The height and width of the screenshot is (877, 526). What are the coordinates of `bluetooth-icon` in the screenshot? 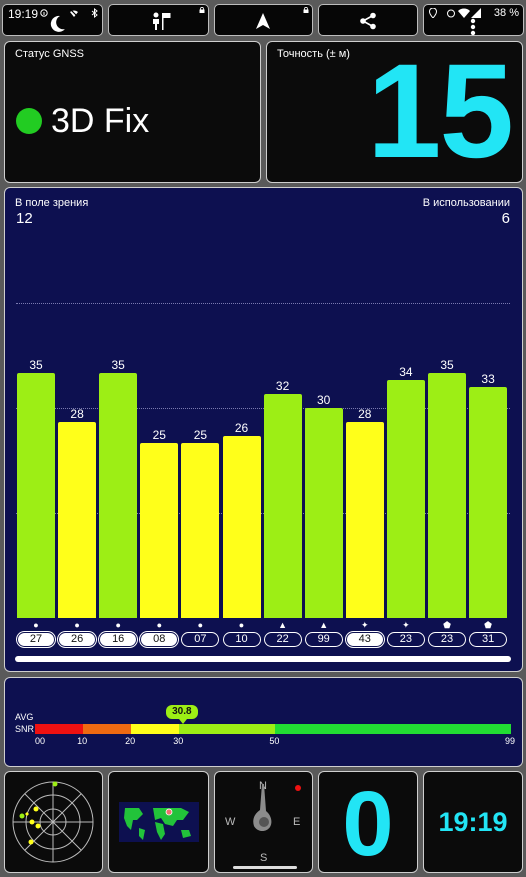 It's located at (94, 13).